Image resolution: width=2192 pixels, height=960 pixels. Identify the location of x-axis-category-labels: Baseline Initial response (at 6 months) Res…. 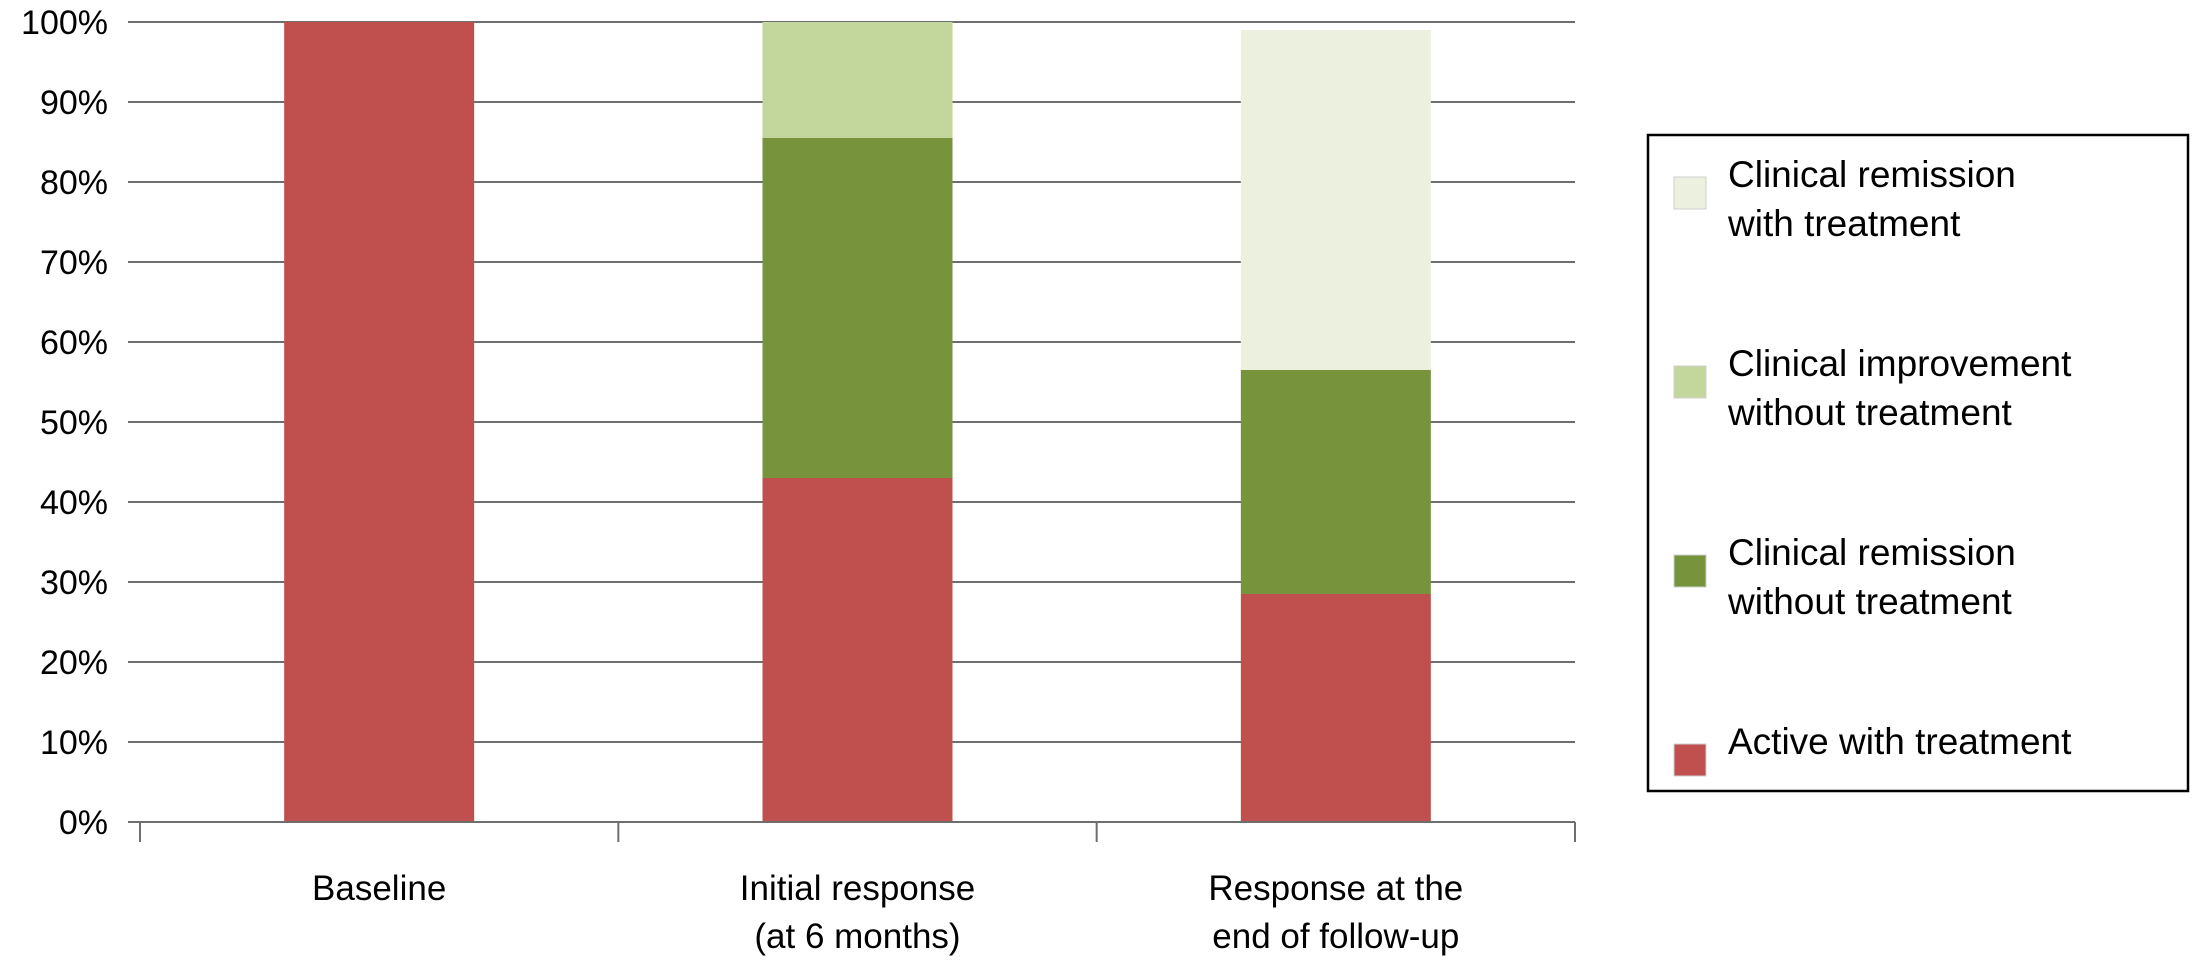
(887, 912).